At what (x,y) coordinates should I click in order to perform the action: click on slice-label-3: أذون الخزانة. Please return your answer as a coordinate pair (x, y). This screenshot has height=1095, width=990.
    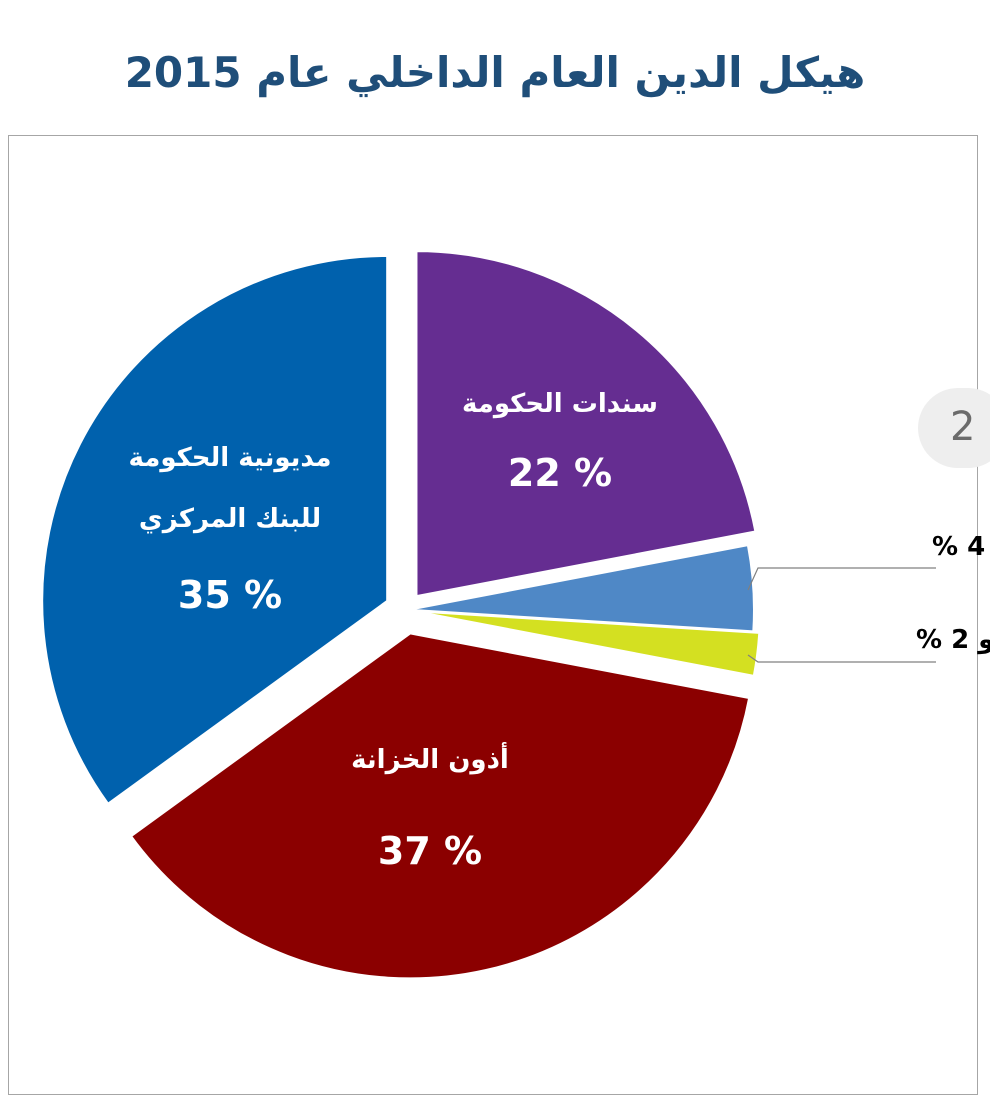
    Looking at the image, I should click on (430, 758).